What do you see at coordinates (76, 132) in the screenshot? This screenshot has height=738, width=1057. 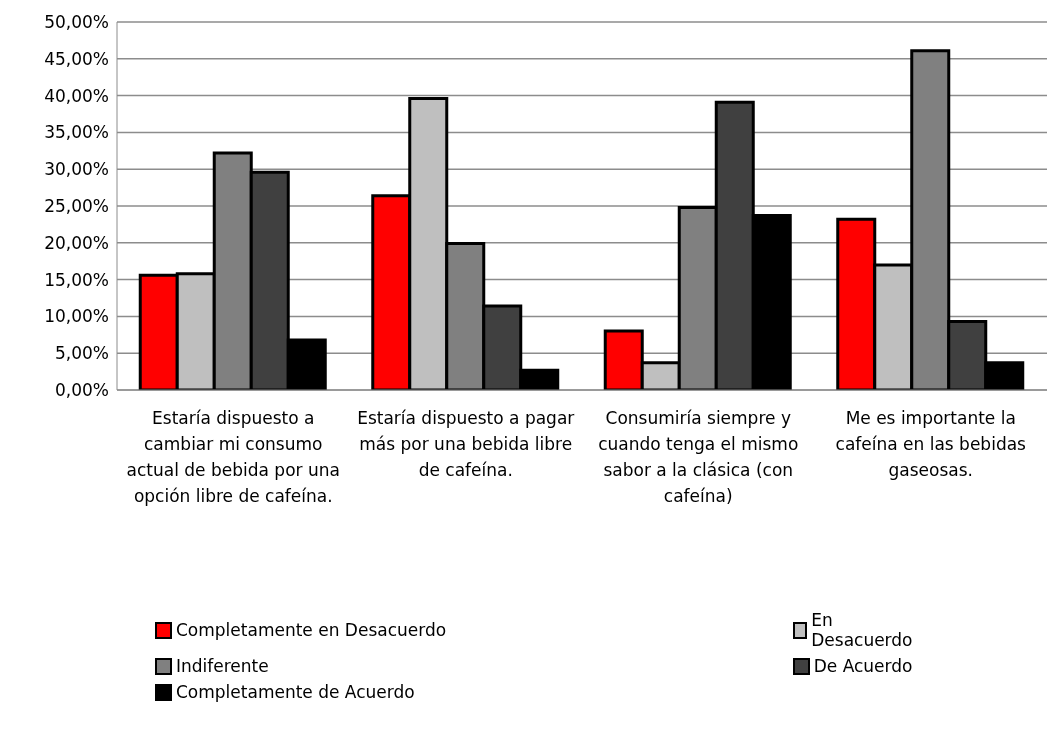 I see `y-tick-label: 35,00%` at bounding box center [76, 132].